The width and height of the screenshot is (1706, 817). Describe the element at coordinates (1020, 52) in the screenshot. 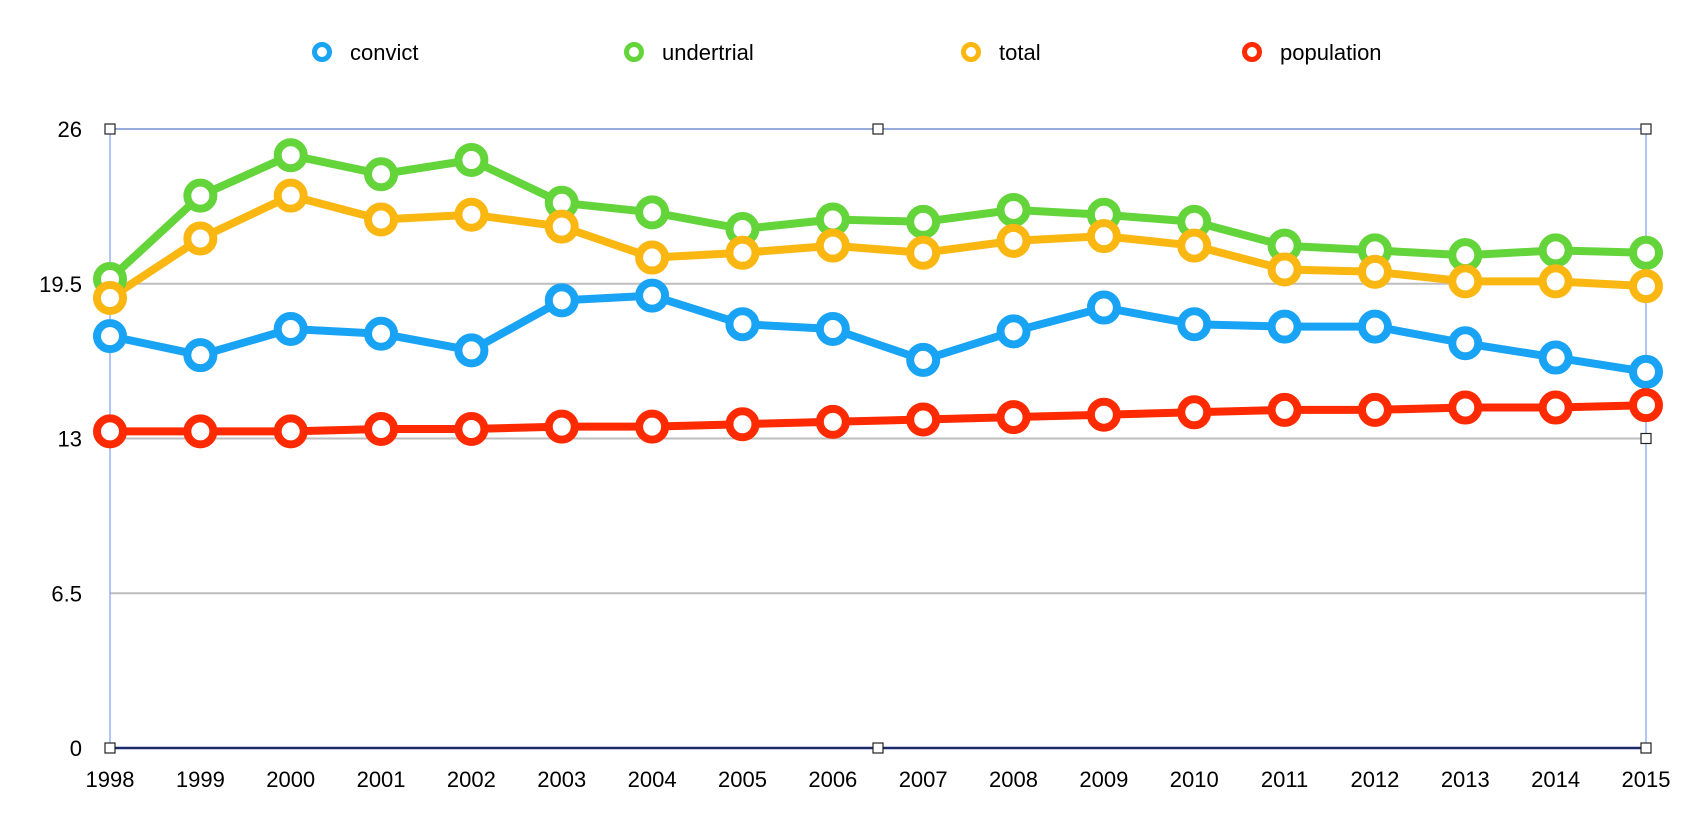

I see `legend-label: total` at that location.